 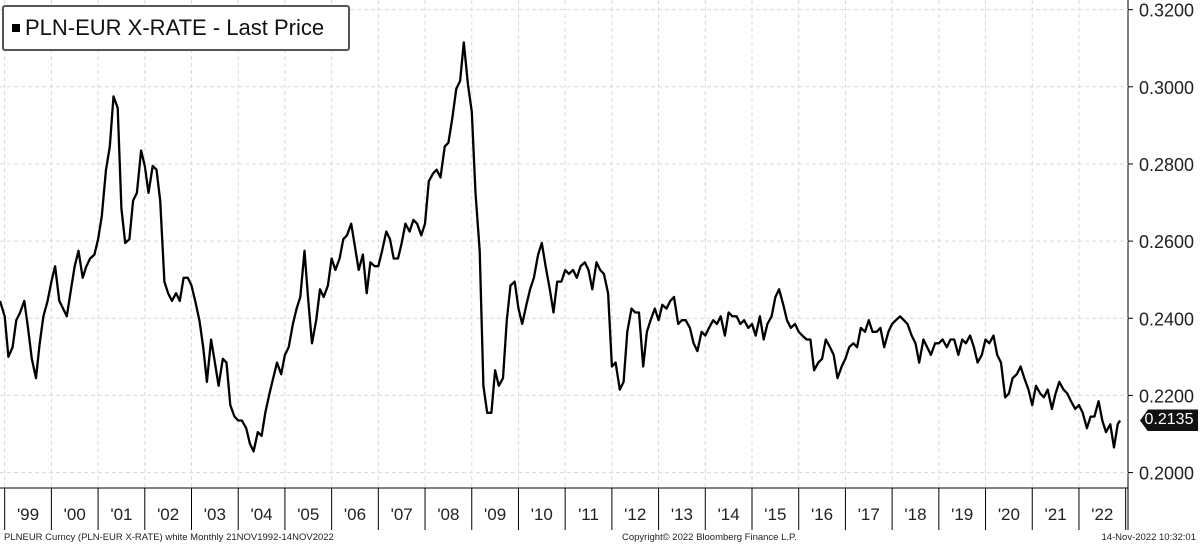 I want to click on x-tick-label: '20, so click(x=1009, y=514).